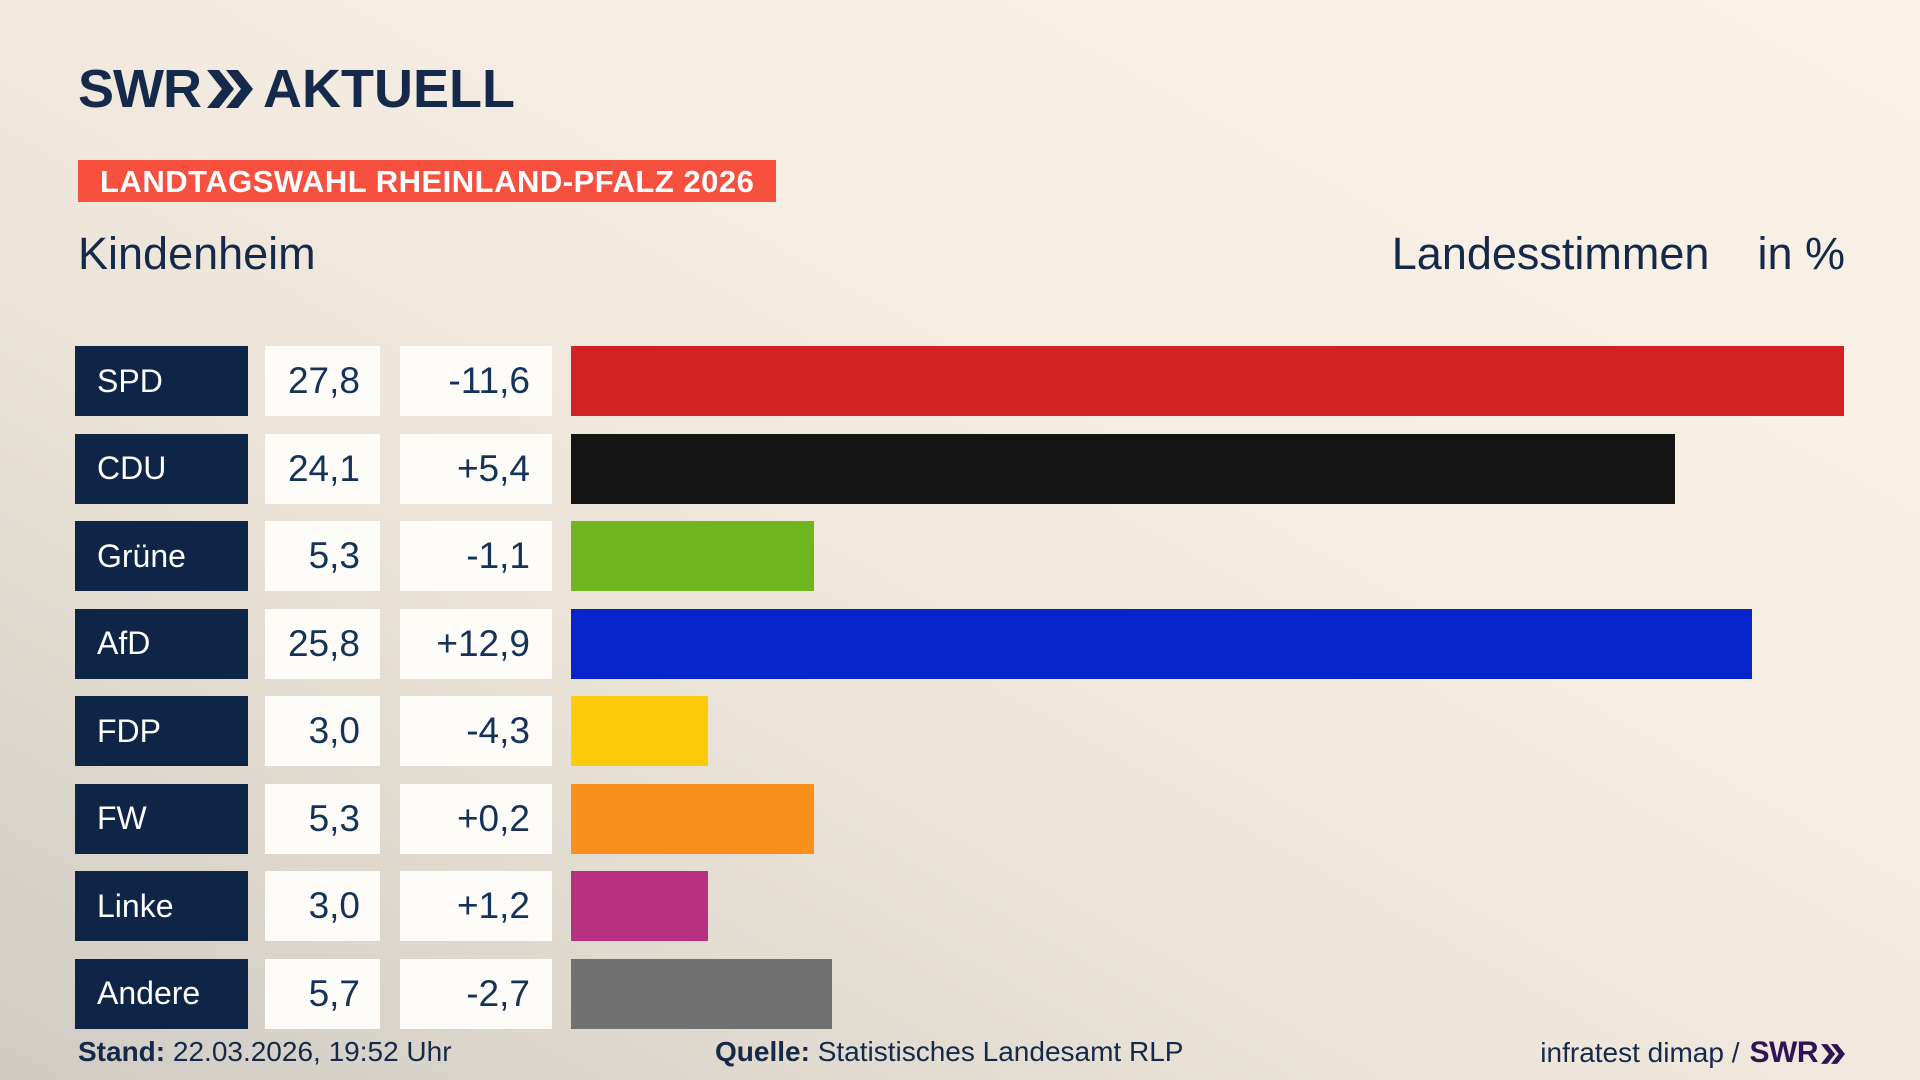  Describe the element at coordinates (132, 468) in the screenshot. I see `party-name: CDU` at that location.